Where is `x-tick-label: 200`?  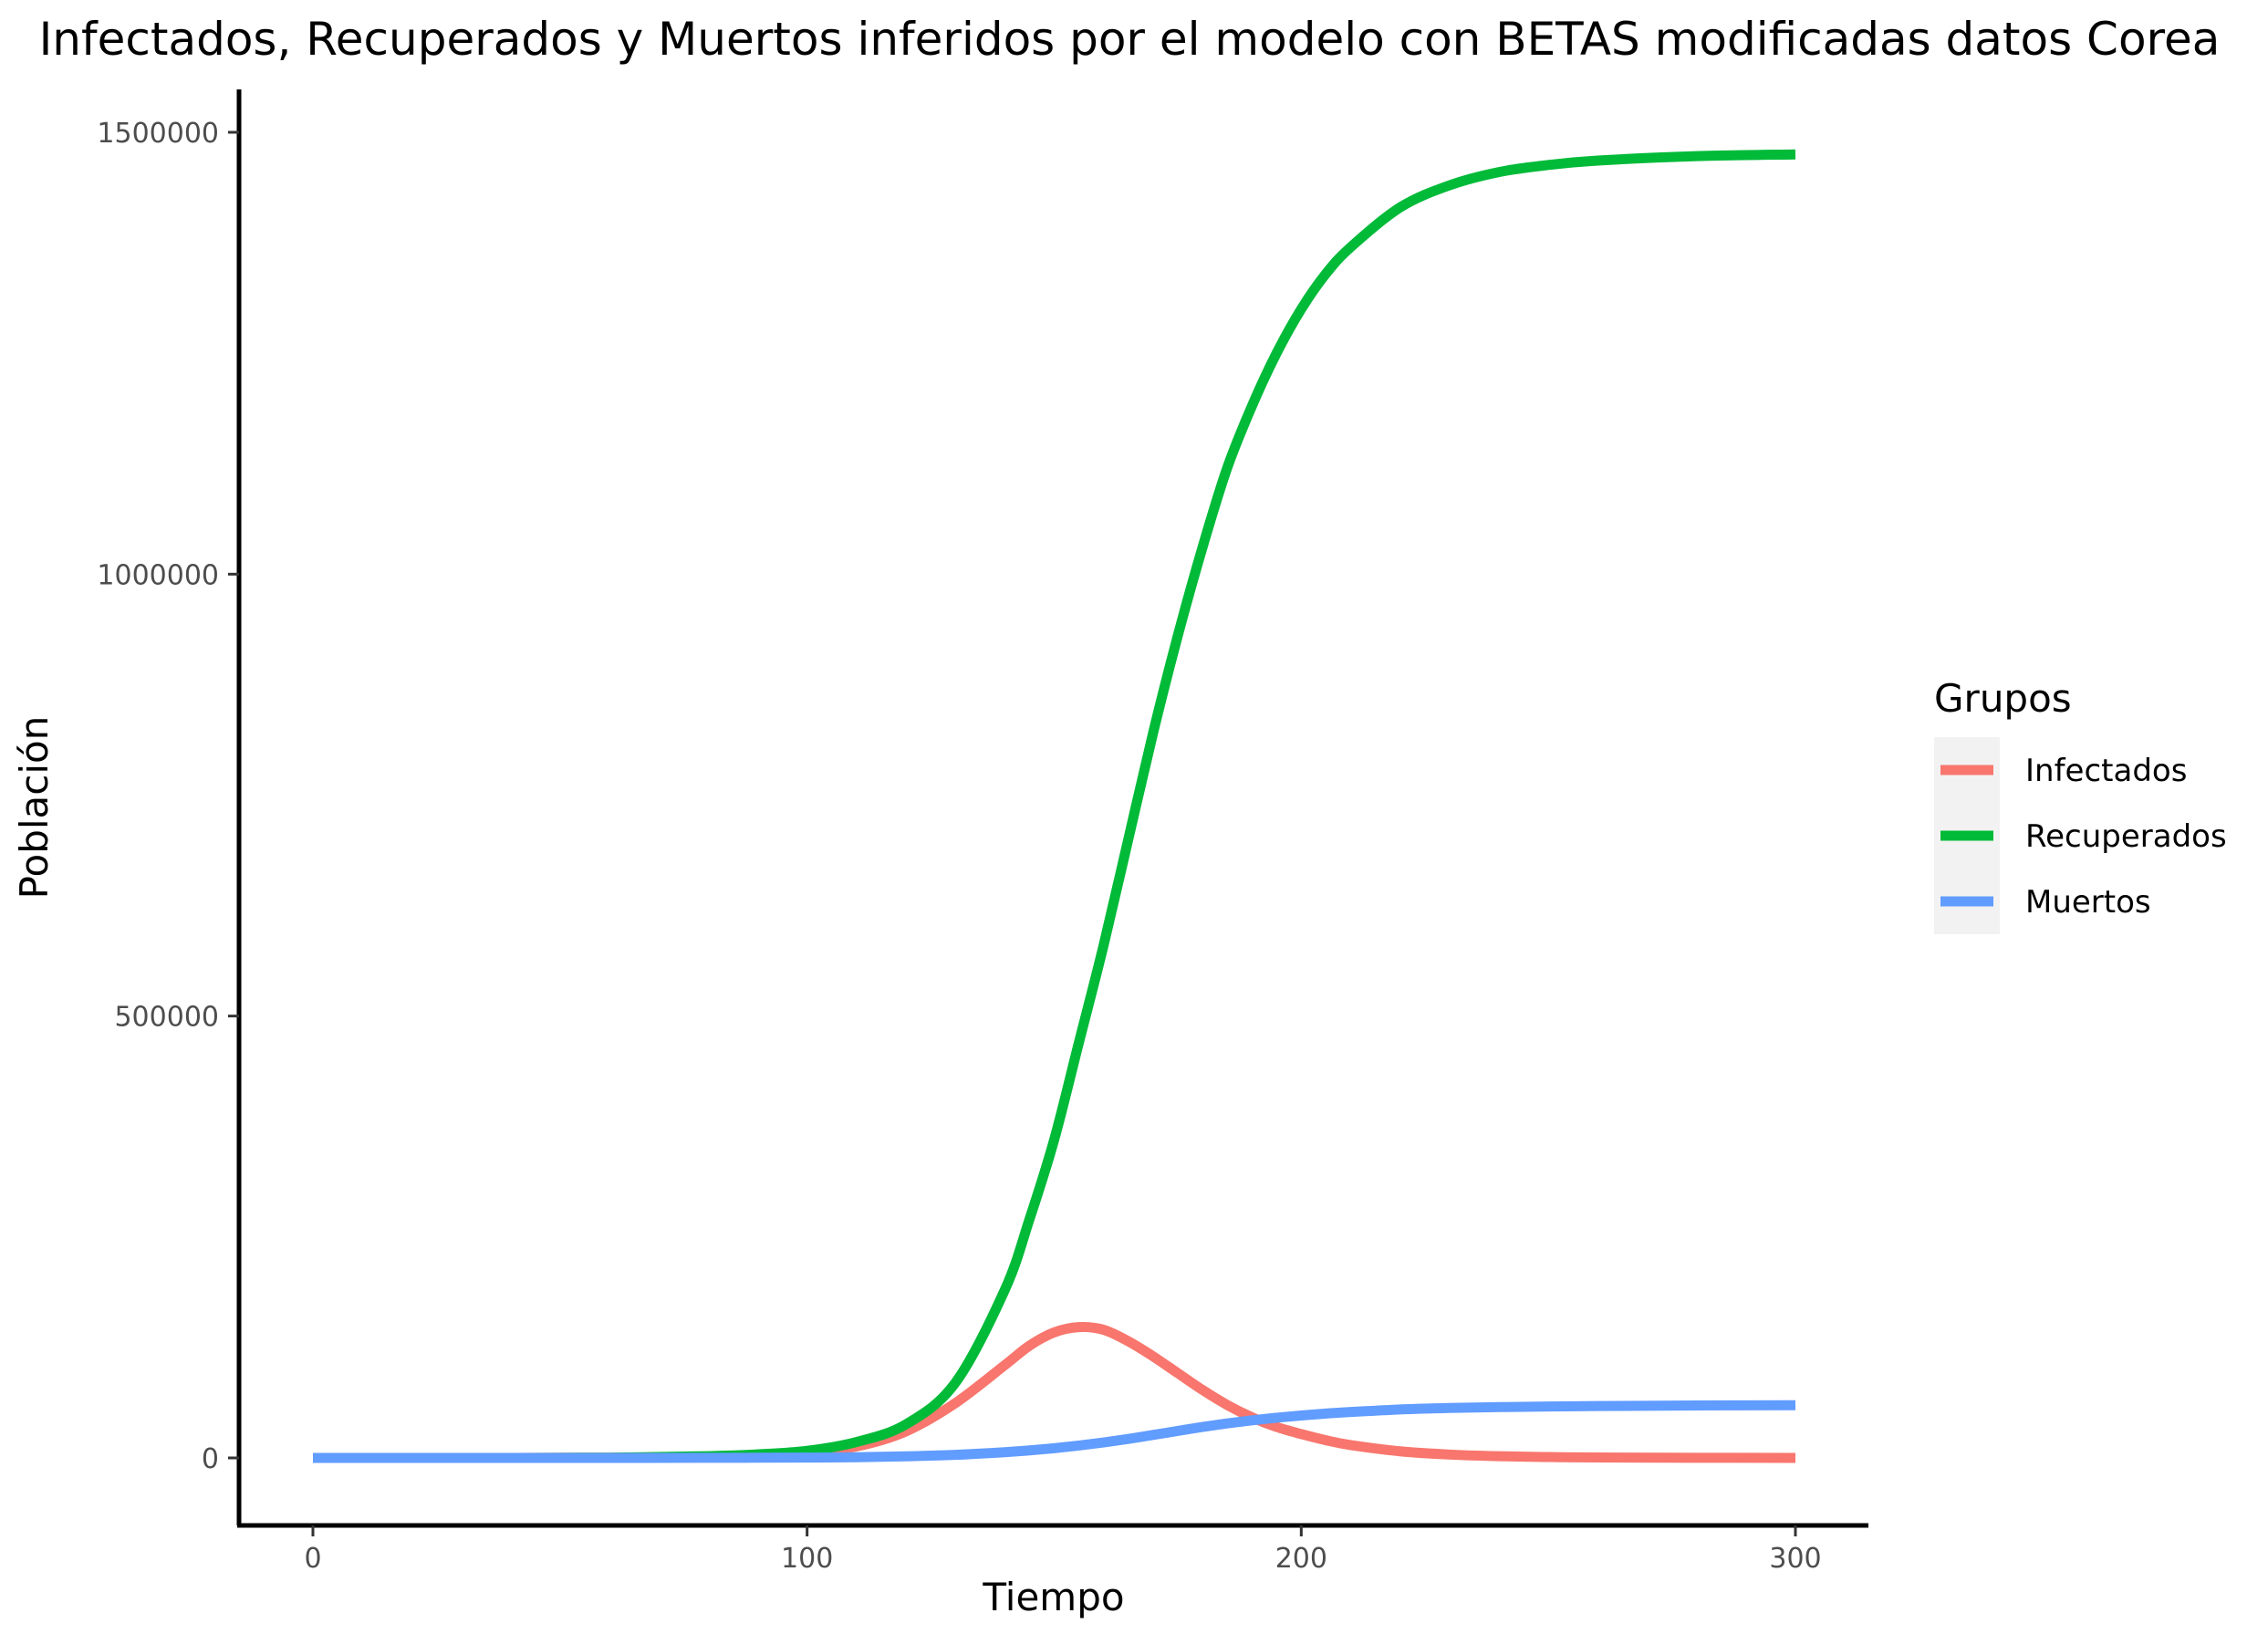 x-tick-label: 200 is located at coordinates (1301, 1559).